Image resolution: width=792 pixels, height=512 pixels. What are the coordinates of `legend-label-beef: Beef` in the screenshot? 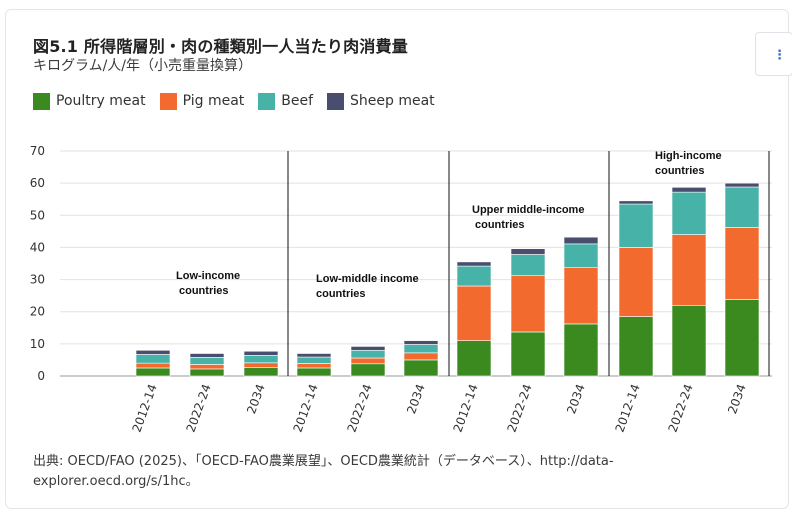 It's located at (297, 101).